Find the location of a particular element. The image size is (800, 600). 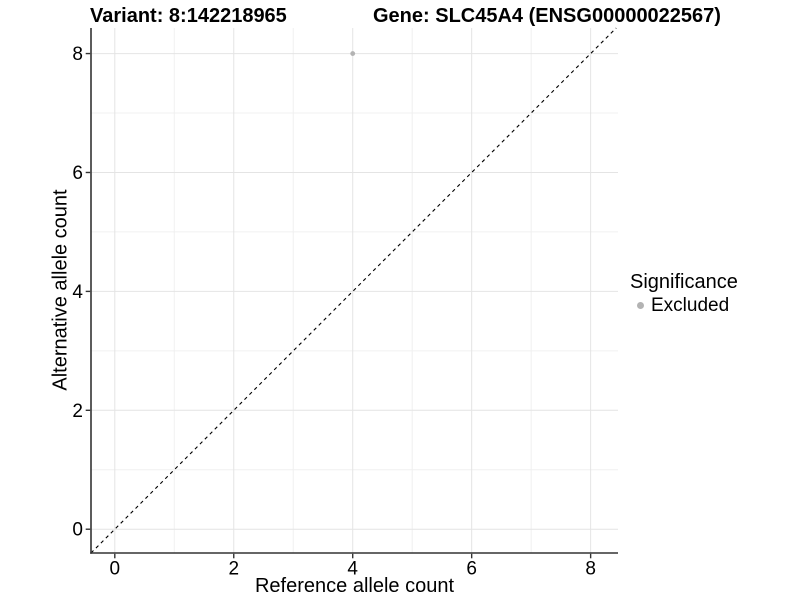

x-tick-label: 6 is located at coordinates (471, 569).